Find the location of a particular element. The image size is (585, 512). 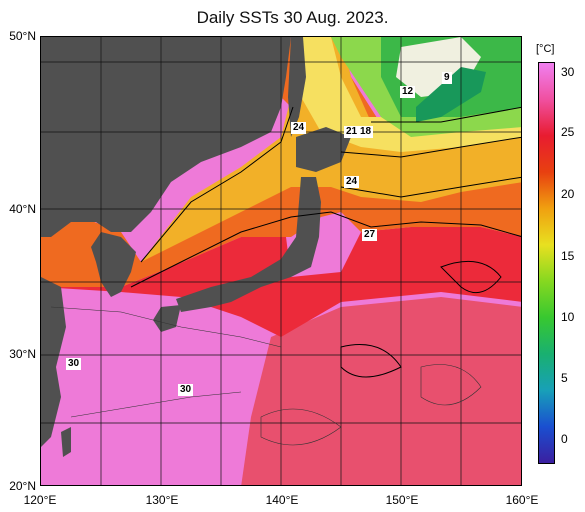

lat-label-20n: 20°N is located at coordinates (22, 486).